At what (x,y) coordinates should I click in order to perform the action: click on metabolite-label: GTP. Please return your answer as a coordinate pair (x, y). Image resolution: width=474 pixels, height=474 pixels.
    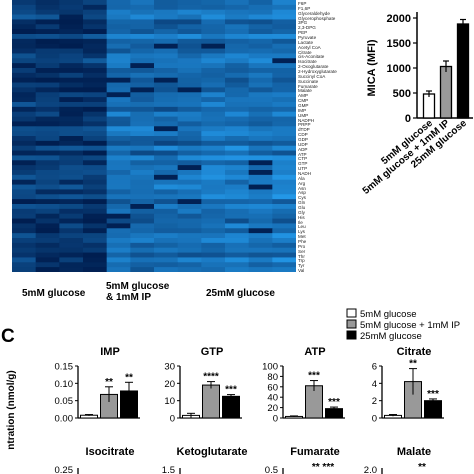
    Looking at the image, I should click on (303, 164).